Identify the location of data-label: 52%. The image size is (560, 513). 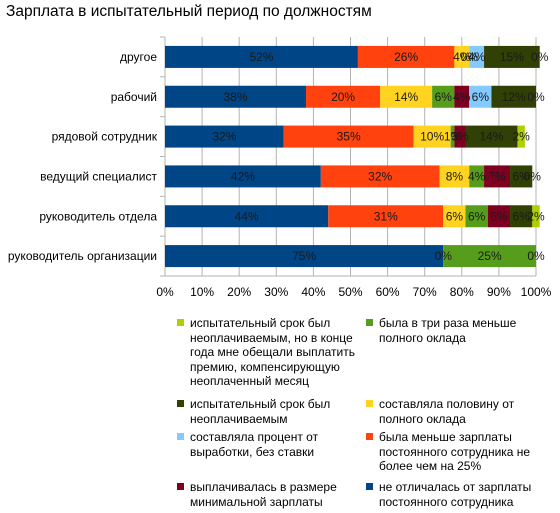
(261, 57).